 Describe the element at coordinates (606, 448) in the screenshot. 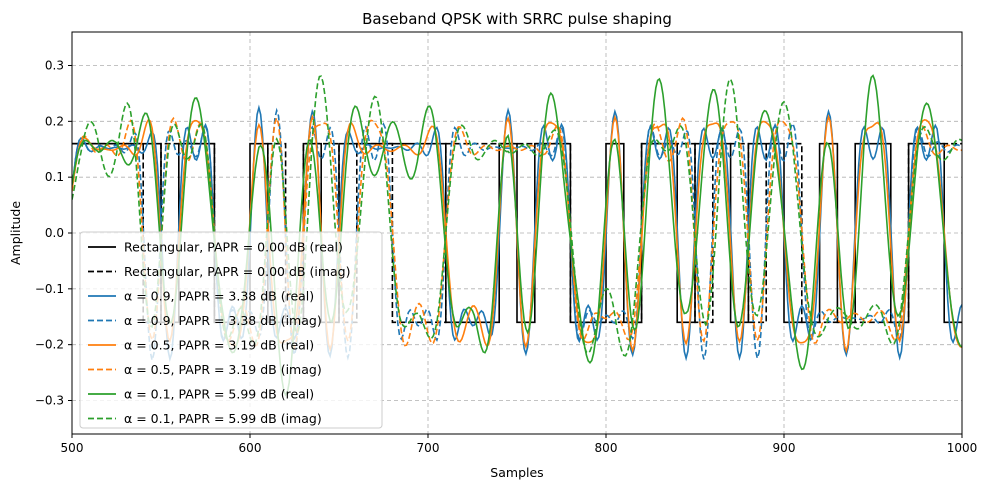

I see `x-tick-label: 800` at that location.